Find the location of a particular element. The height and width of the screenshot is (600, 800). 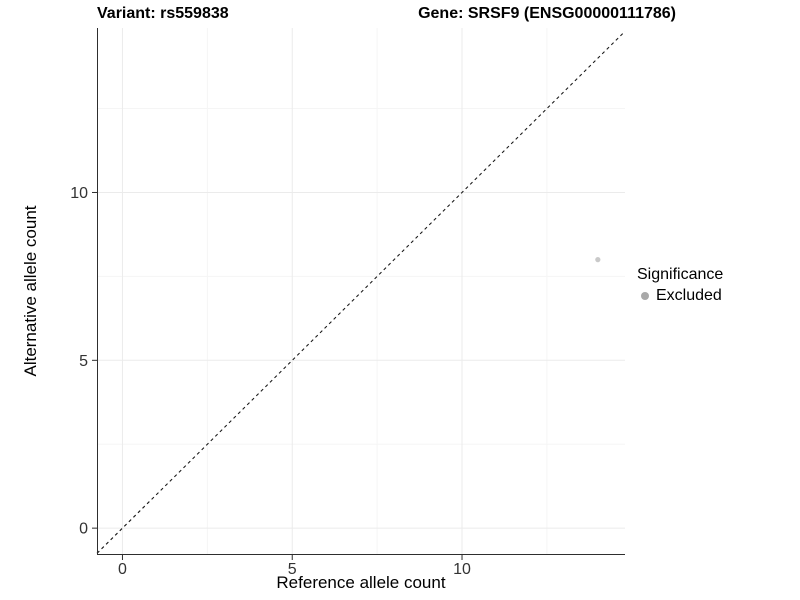

y-tick-label: 5 is located at coordinates (83, 361).